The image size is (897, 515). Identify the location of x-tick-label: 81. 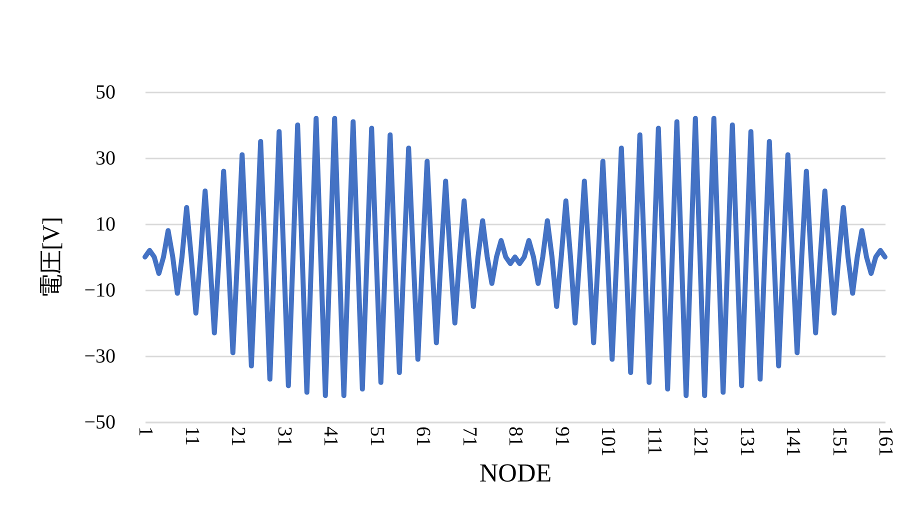
(515, 436).